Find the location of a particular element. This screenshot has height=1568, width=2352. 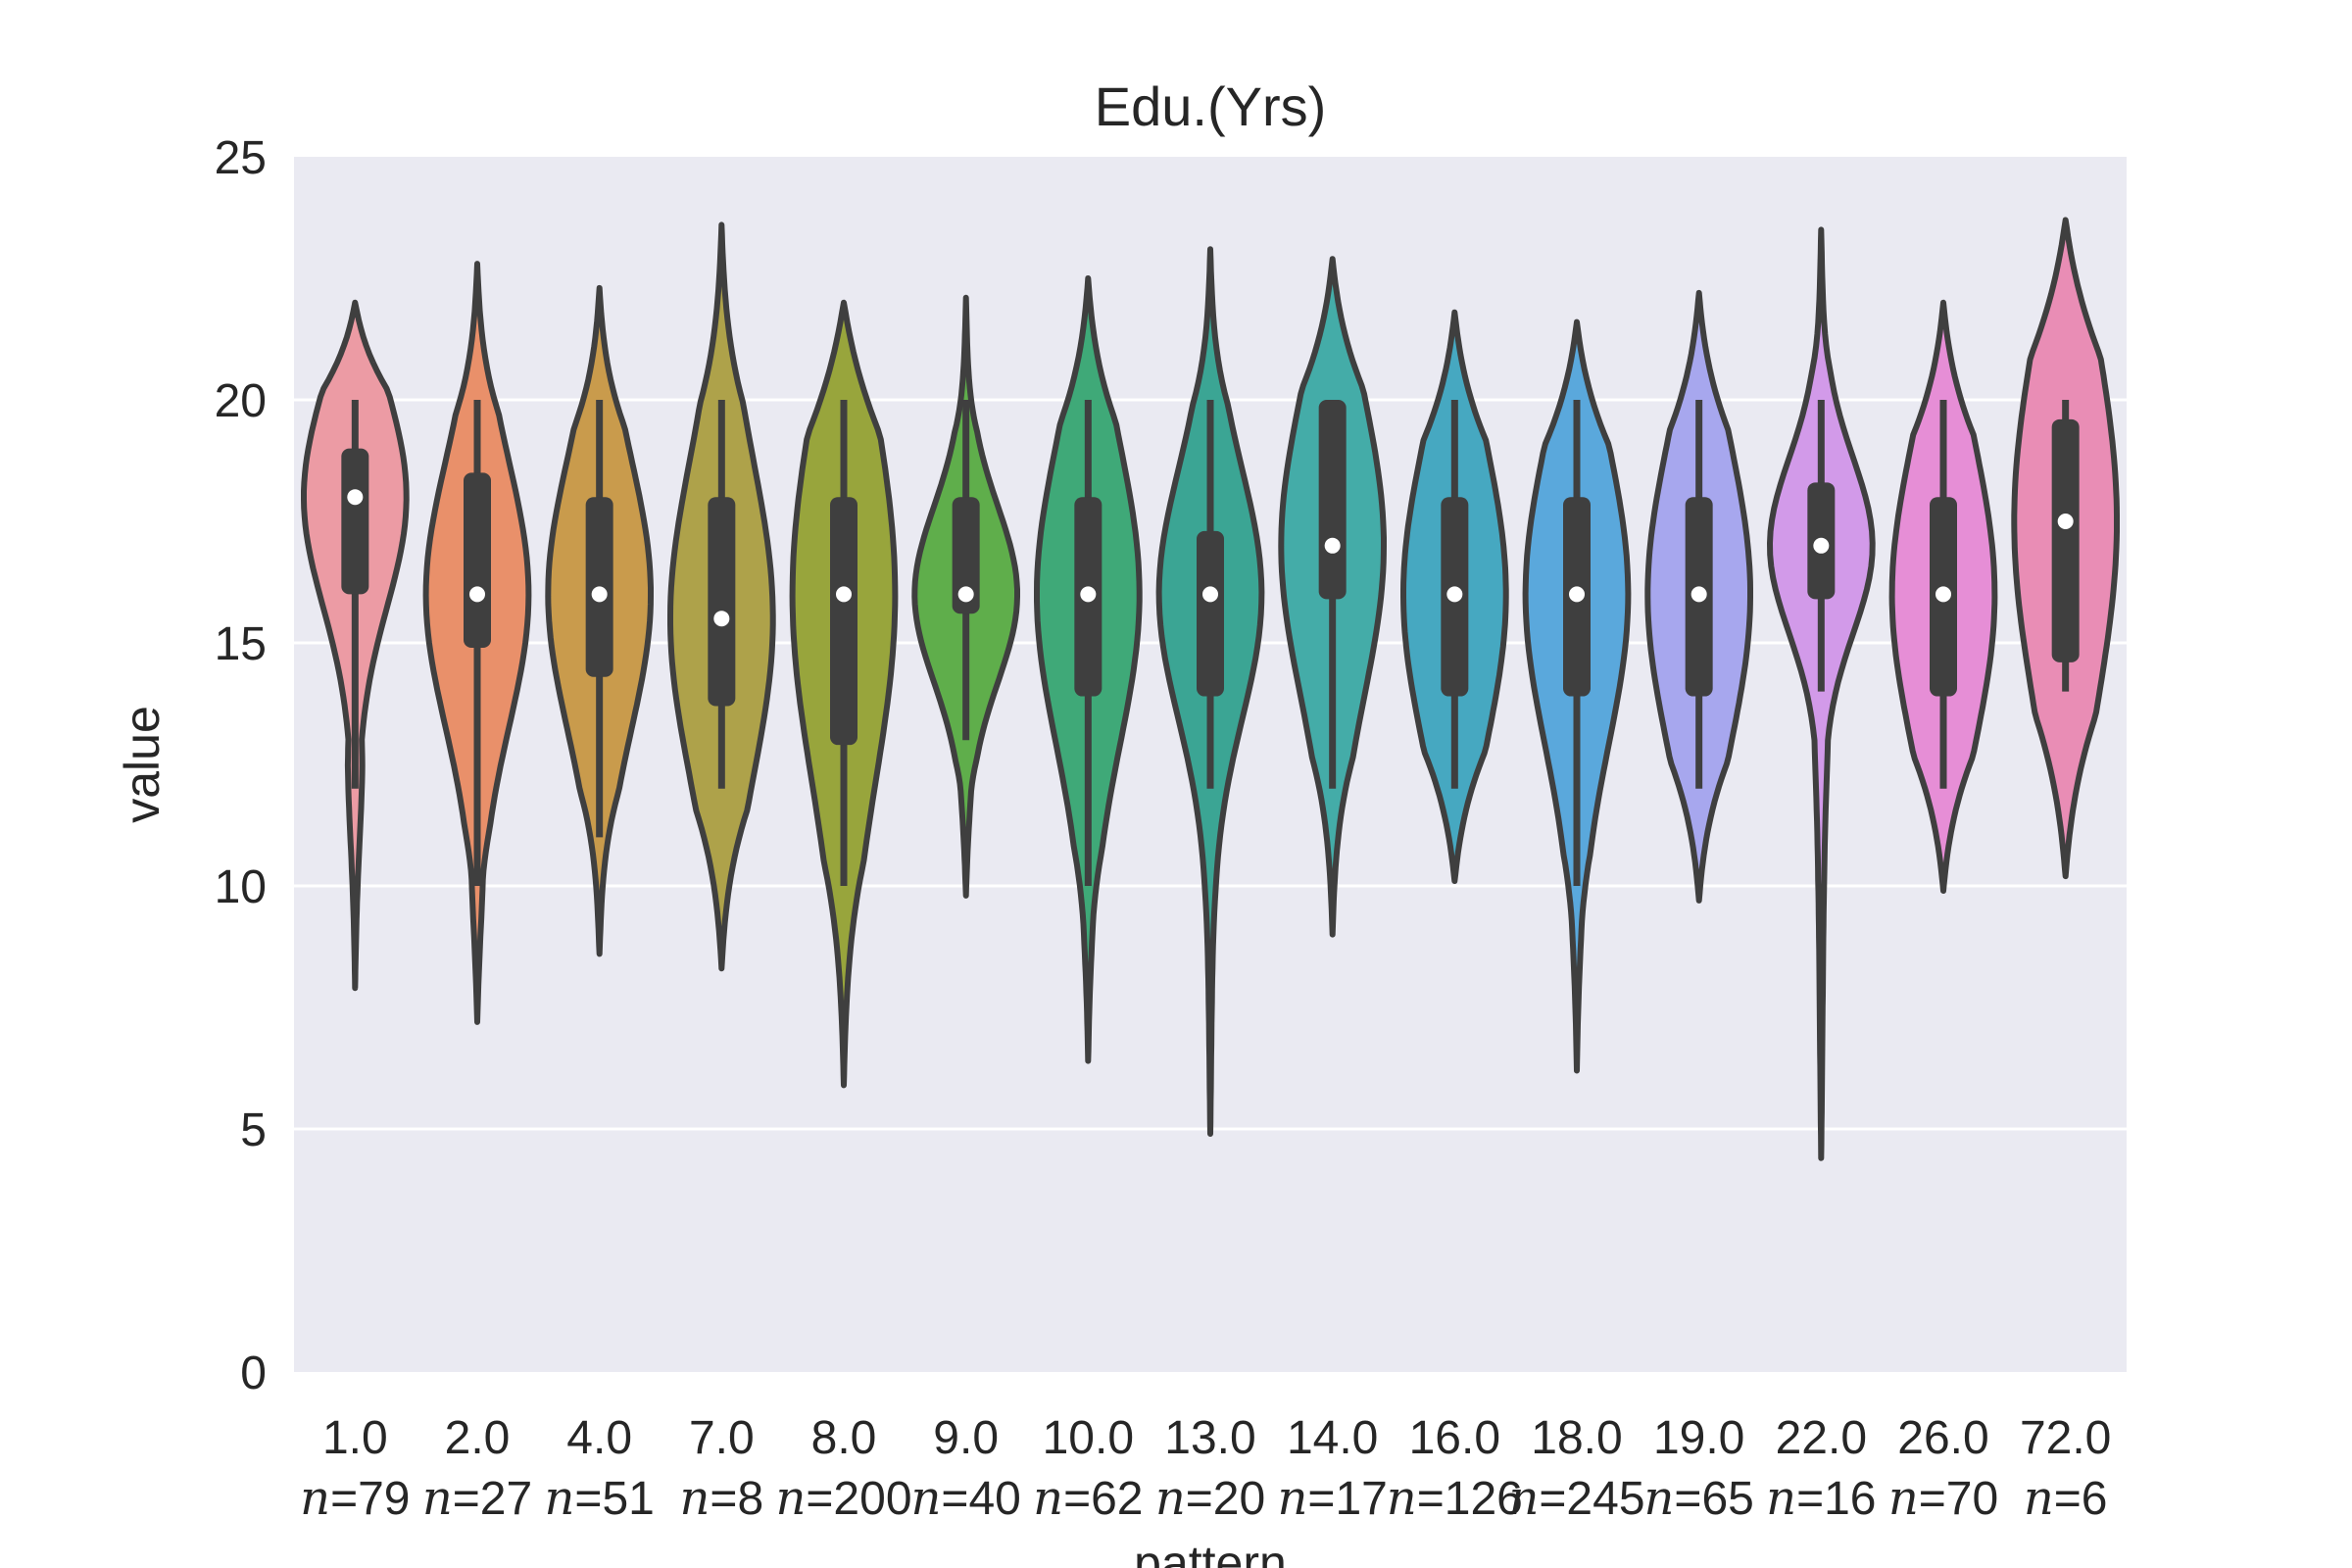

violin-10.0 is located at coordinates (1088, 669).